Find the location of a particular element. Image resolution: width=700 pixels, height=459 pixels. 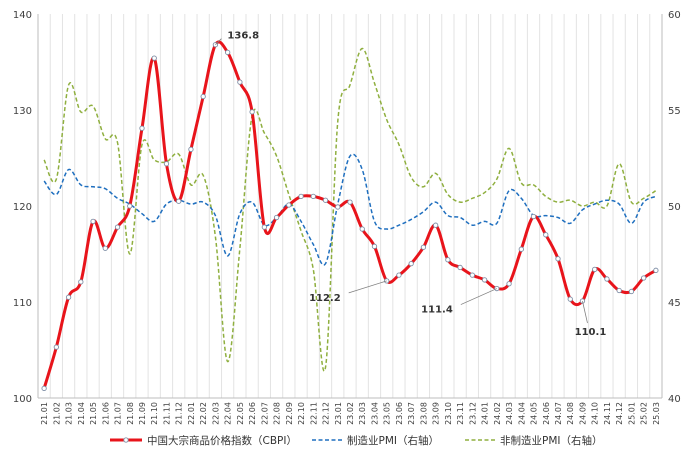

right-tick-label: 45 is located at coordinates (674, 303).